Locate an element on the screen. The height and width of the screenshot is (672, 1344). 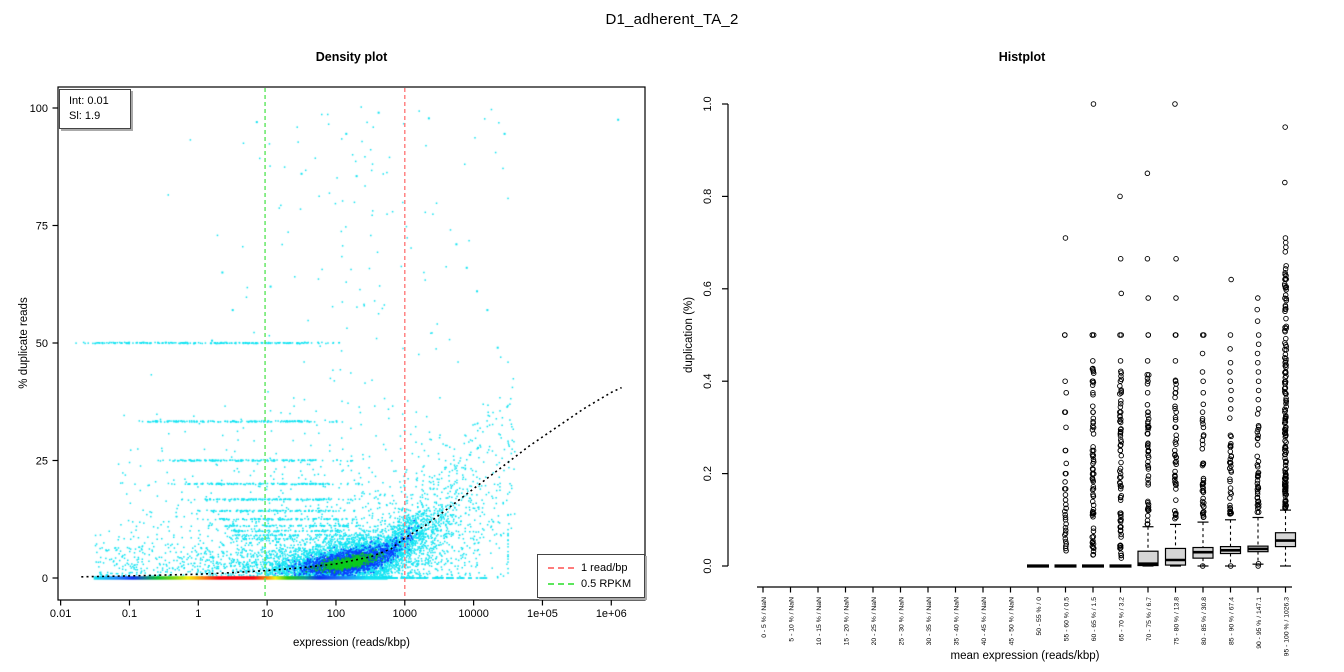
red-dashed-line-swatch is located at coordinates (561, 568).